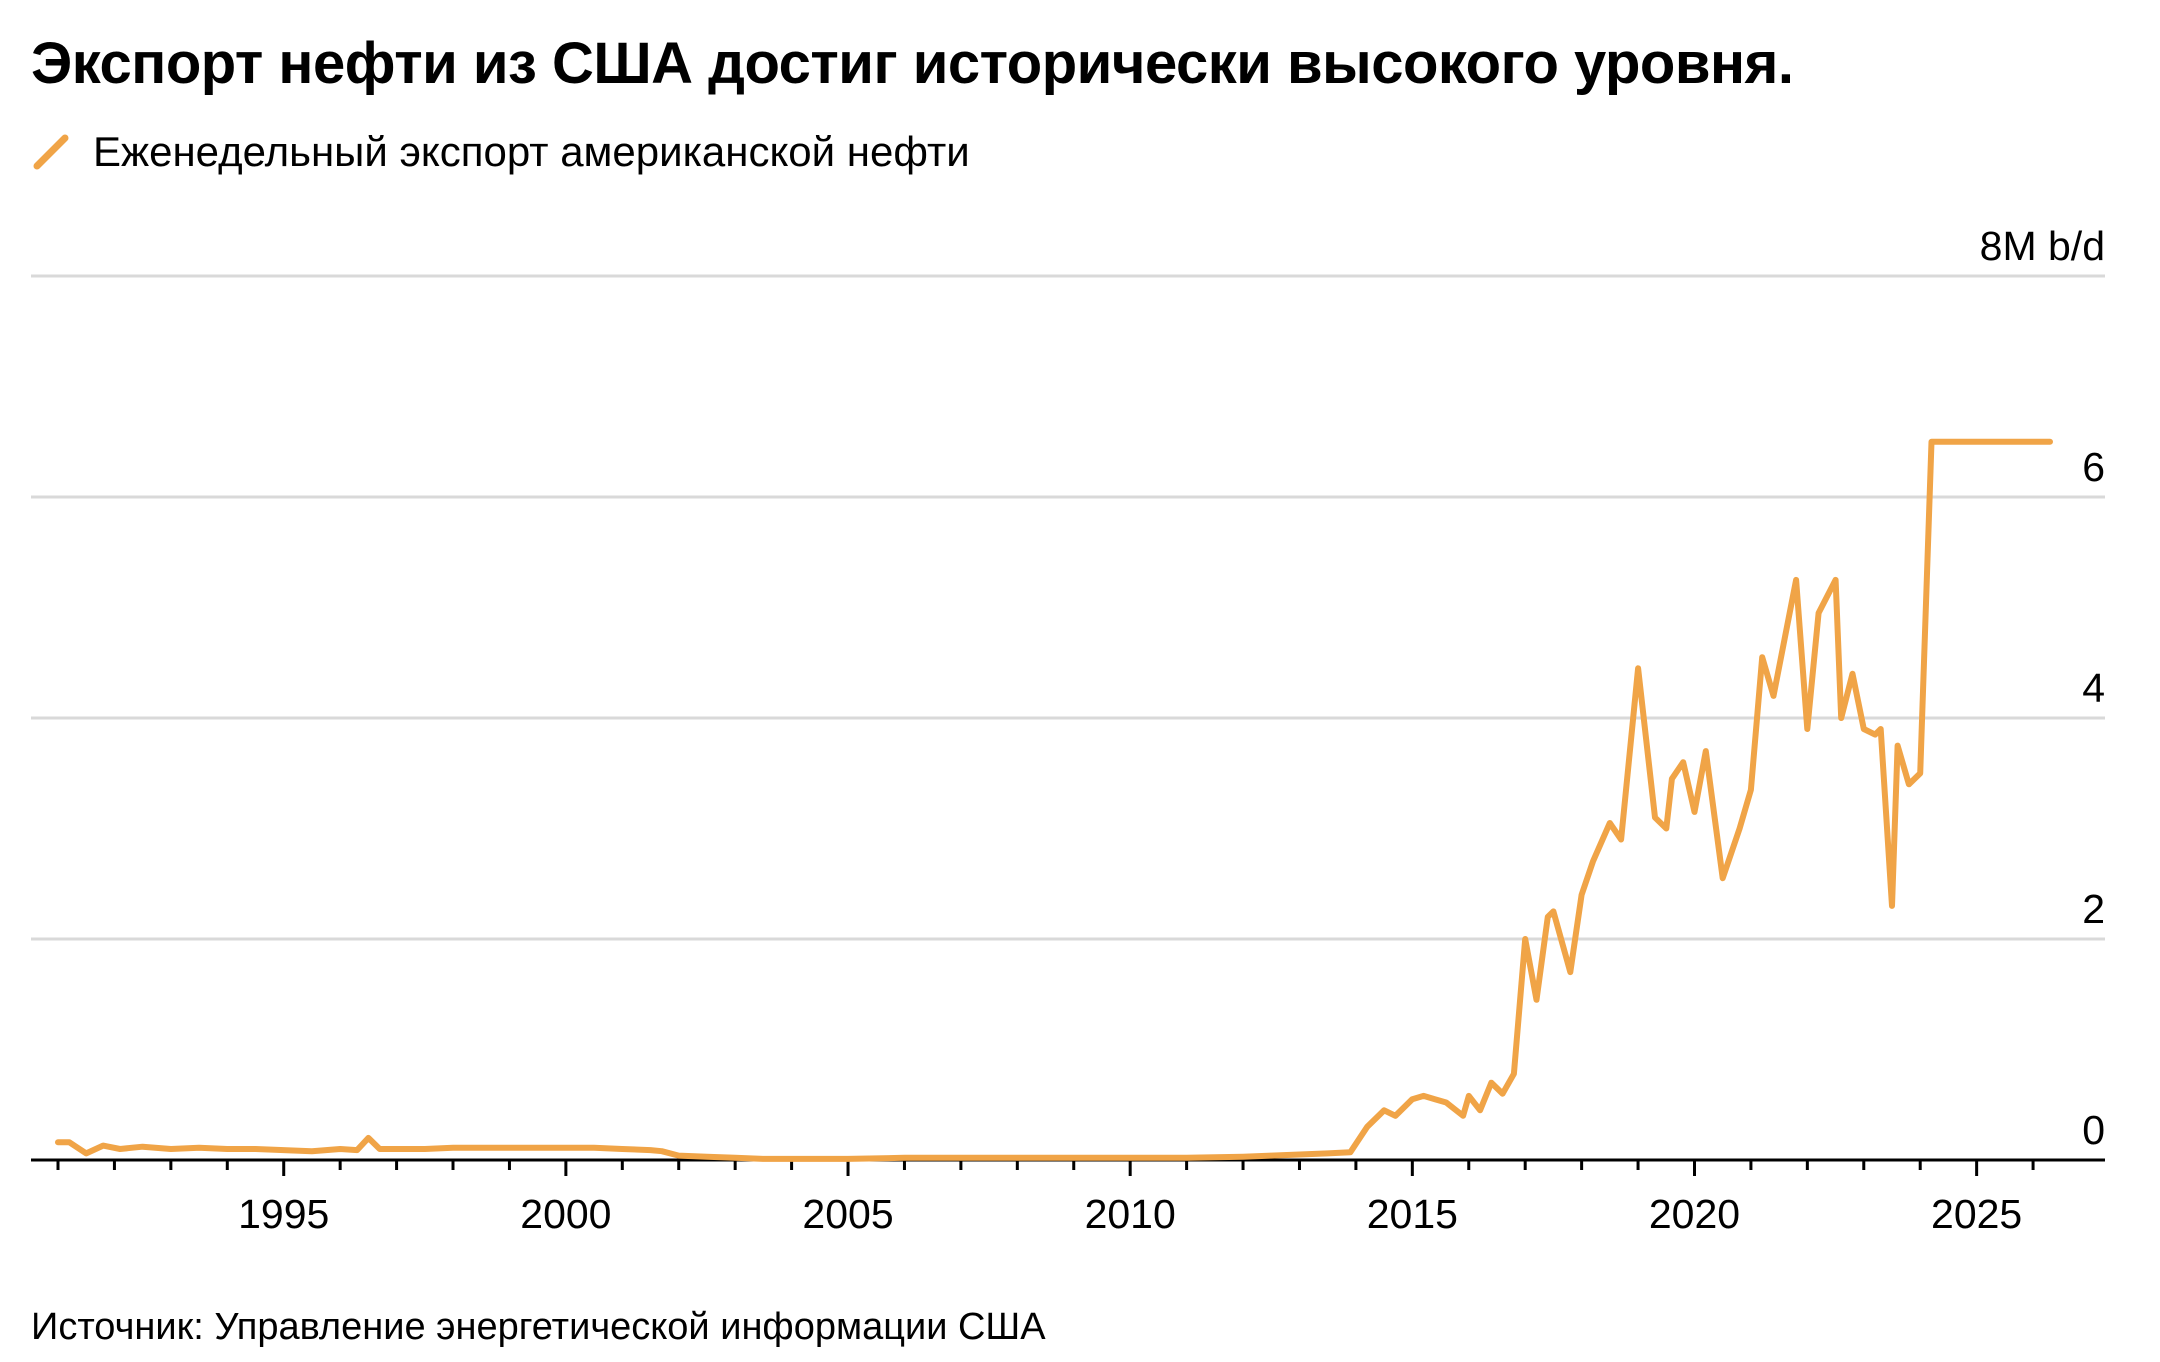  What do you see at coordinates (2042, 688) in the screenshot?
I see `y-tick-labels: 0 2 4 6 8M b/d` at bounding box center [2042, 688].